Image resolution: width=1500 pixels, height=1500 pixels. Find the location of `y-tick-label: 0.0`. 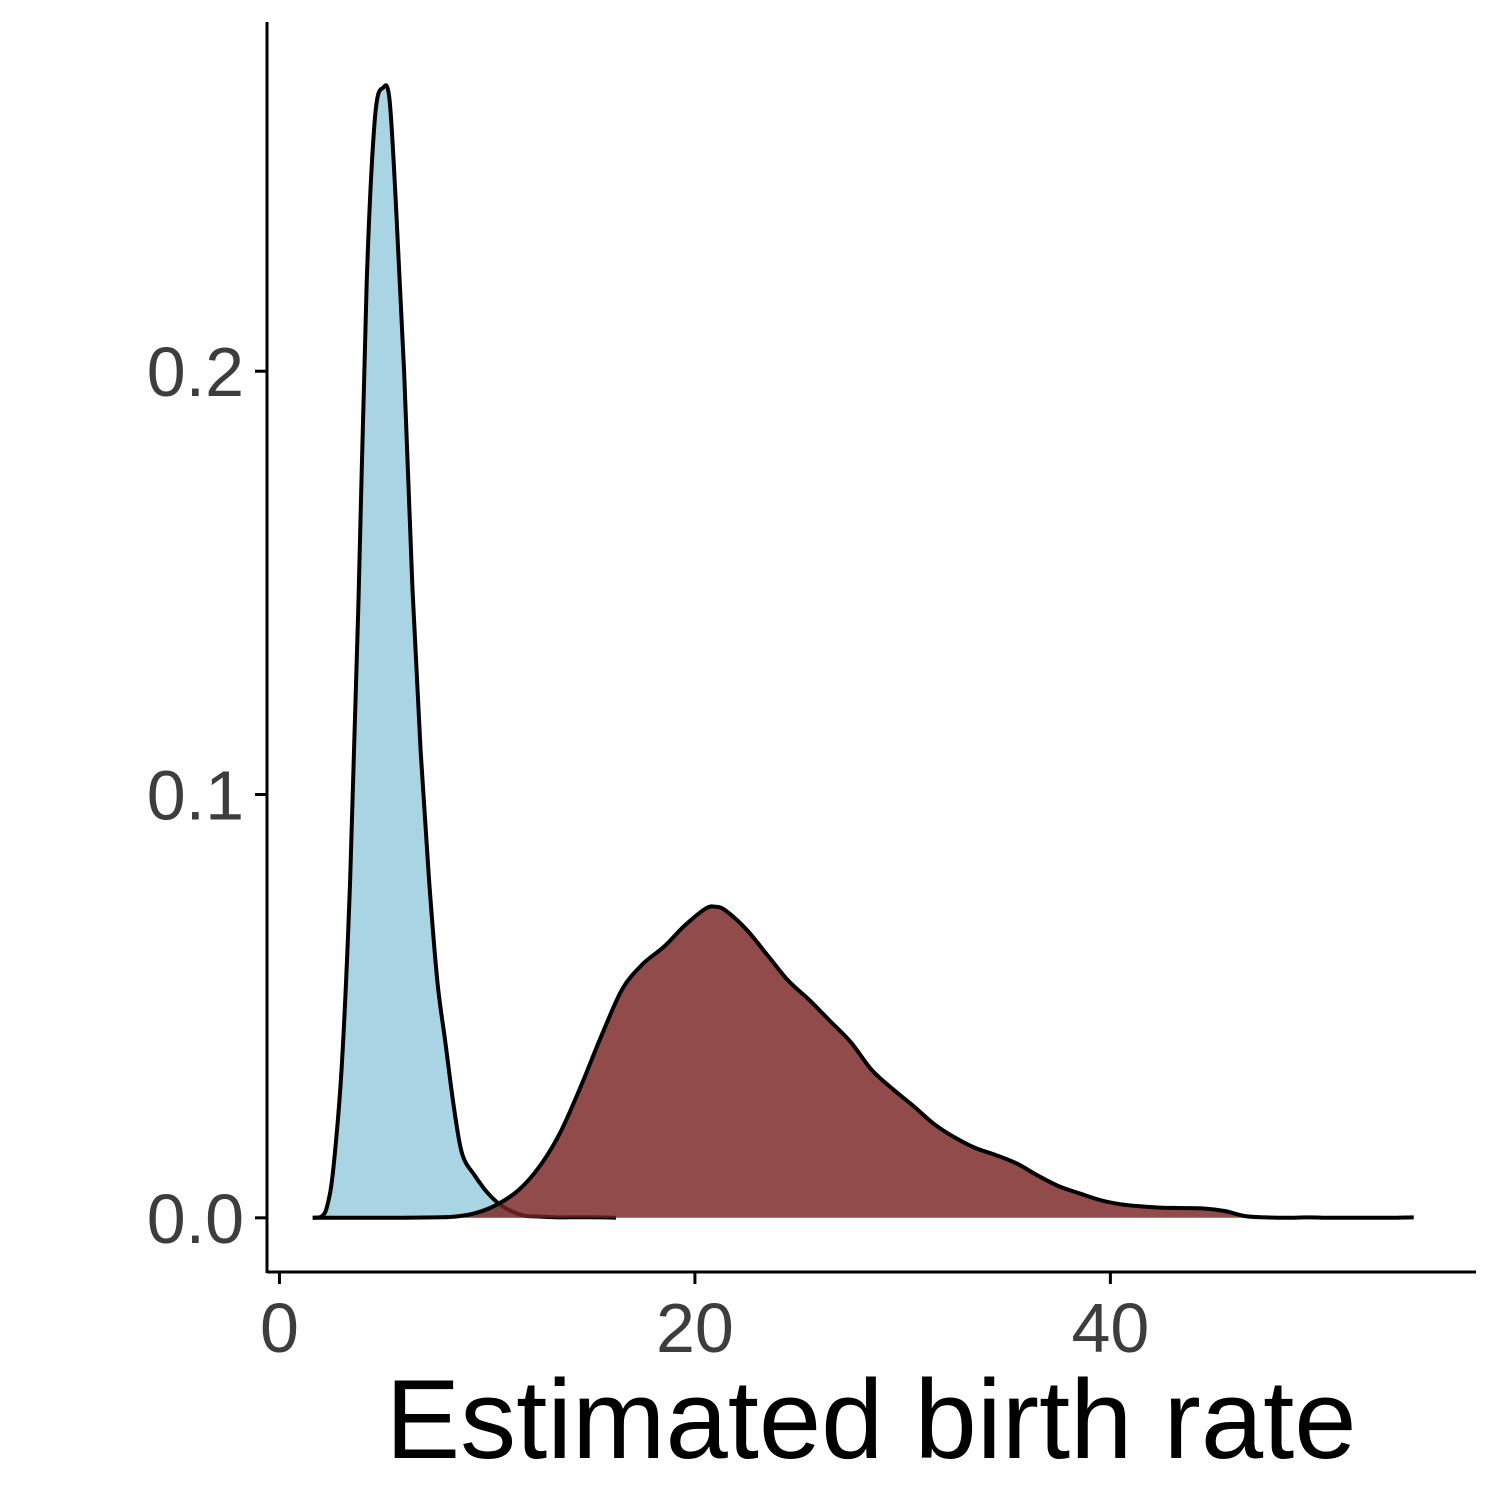

y-tick-label: 0.0 is located at coordinates (195, 1219).